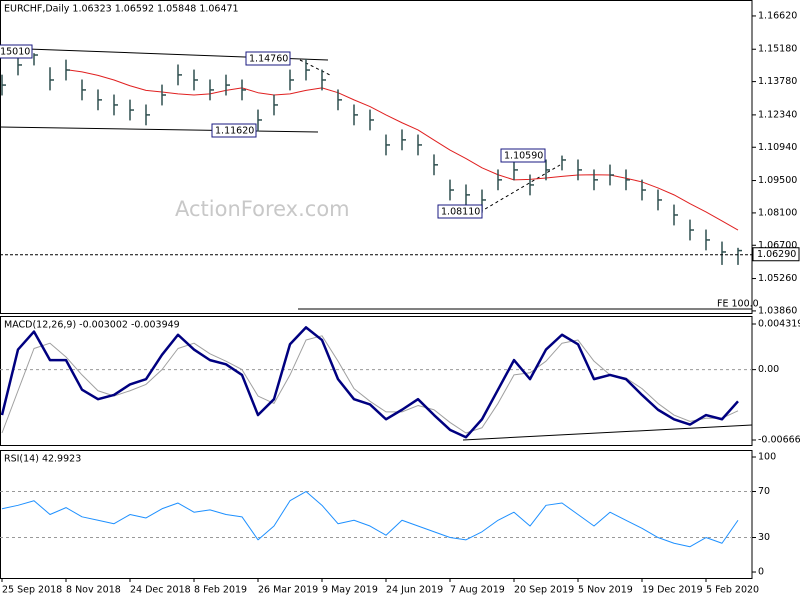 This screenshot has height=600, width=800. Describe the element at coordinates (777, 212) in the screenshot. I see `y-tick-label: 1.08100` at that location.